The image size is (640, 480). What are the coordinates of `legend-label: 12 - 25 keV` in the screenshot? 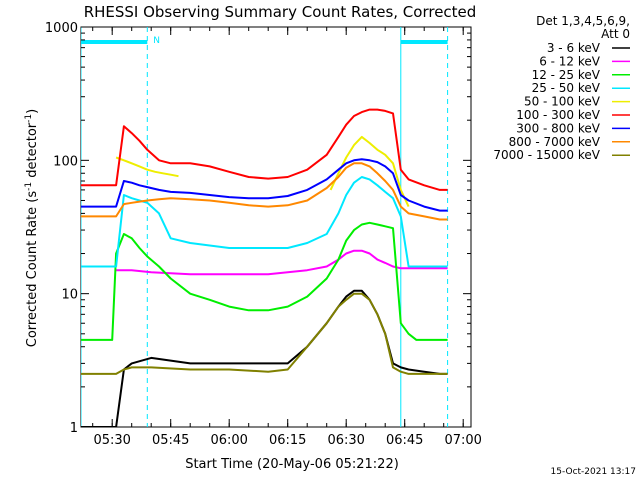 It's located at (566, 75).